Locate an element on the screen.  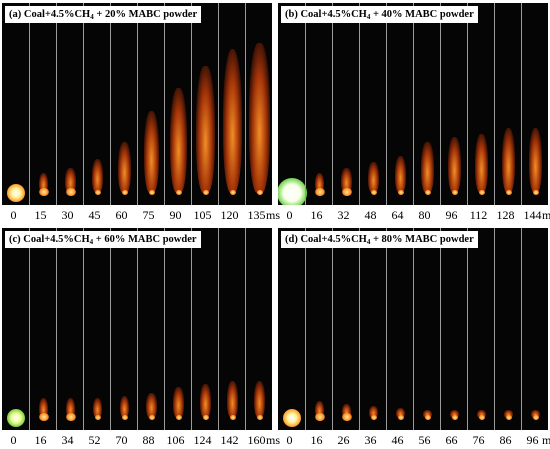
time-label: 32 is located at coordinates (343, 215).